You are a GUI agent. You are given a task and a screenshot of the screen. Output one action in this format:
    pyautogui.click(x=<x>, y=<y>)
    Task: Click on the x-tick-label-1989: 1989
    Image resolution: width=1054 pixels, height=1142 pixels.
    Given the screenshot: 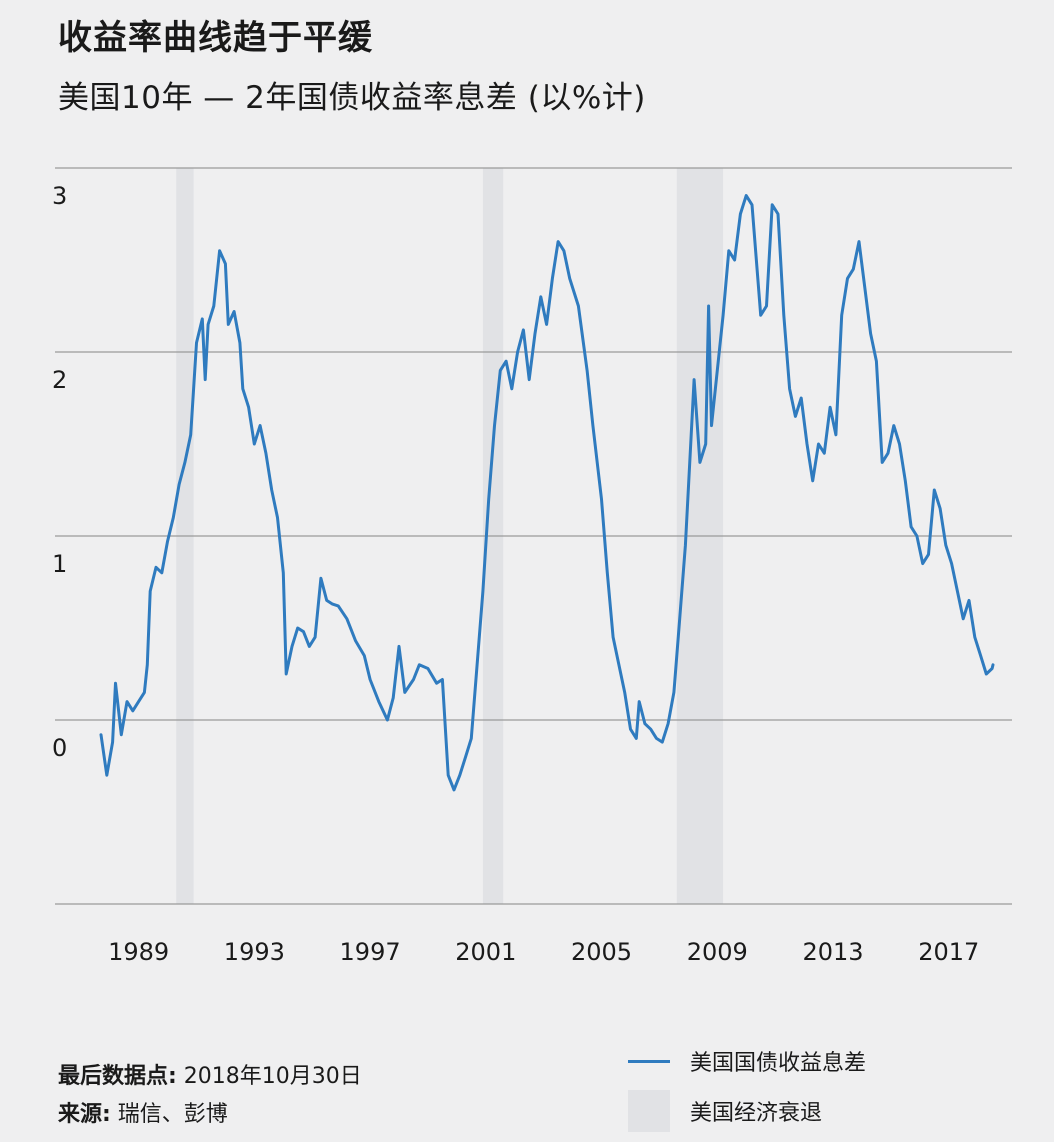 What is the action you would take?
    pyautogui.click(x=138, y=952)
    